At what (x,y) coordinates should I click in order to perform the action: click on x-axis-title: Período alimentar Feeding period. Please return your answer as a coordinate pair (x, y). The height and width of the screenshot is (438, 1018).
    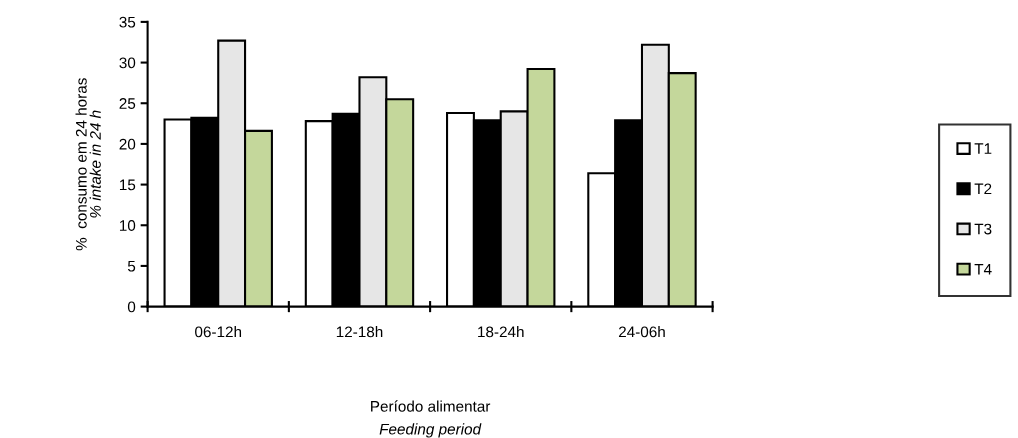
    Looking at the image, I should click on (431, 419).